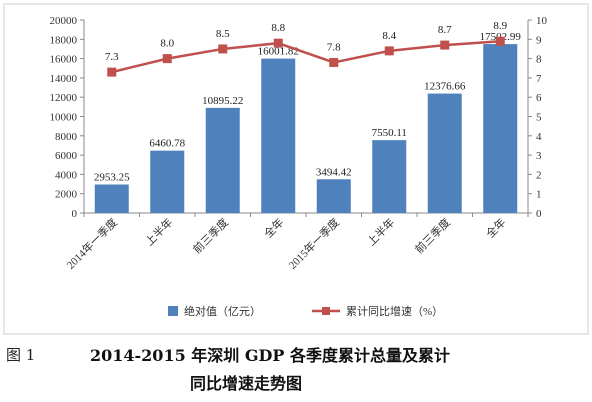 The height and width of the screenshot is (402, 592). I want to click on y-left-tick-label: 4000, so click(66, 175).